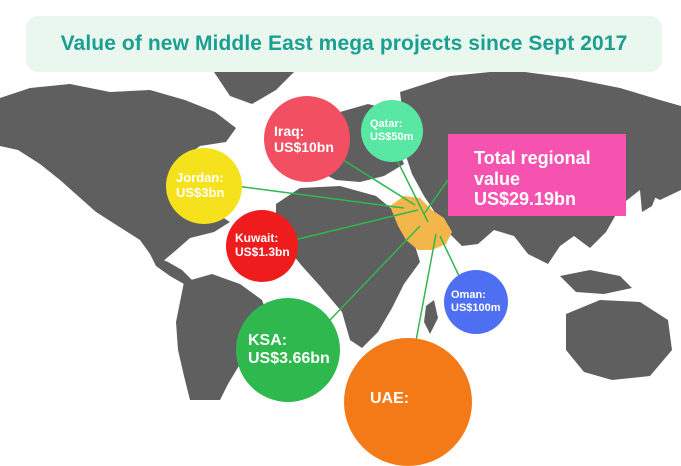 Image resolution: width=681 pixels, height=466 pixels. What do you see at coordinates (390, 398) in the screenshot?
I see `bubble-uae-country: UAE:` at bounding box center [390, 398].